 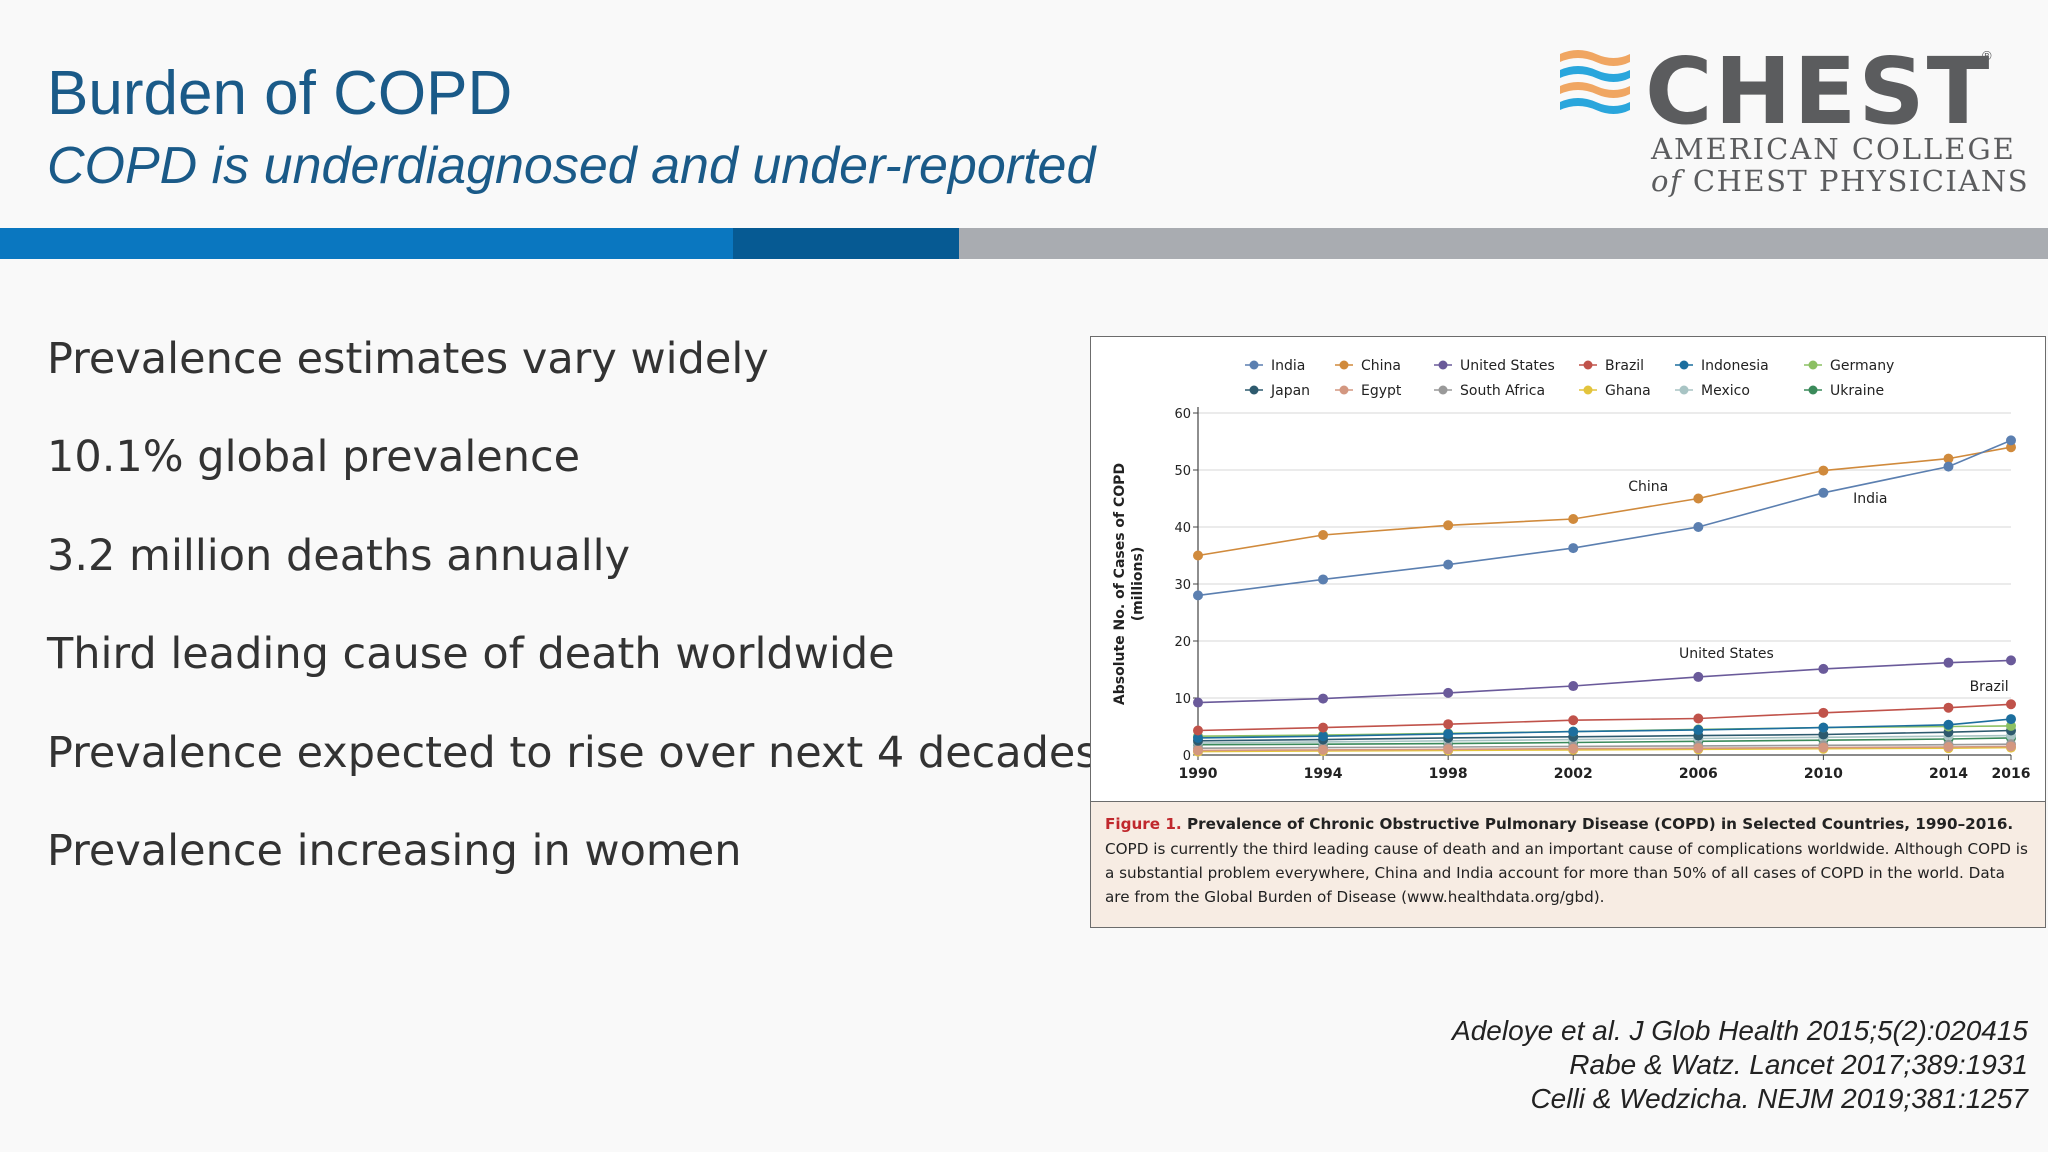 I want to click on series-line-united-states, so click(x=1604, y=681).